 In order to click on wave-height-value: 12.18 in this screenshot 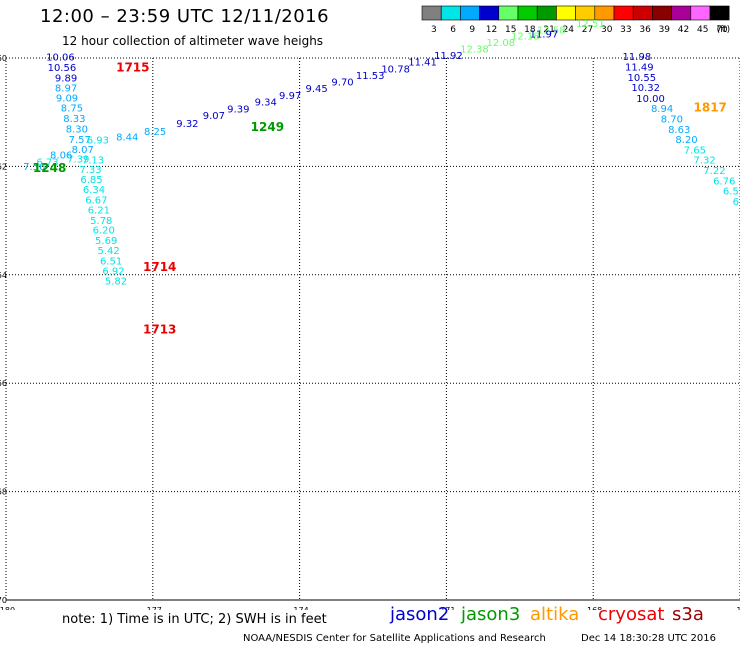, I will do `click(525, 37)`.